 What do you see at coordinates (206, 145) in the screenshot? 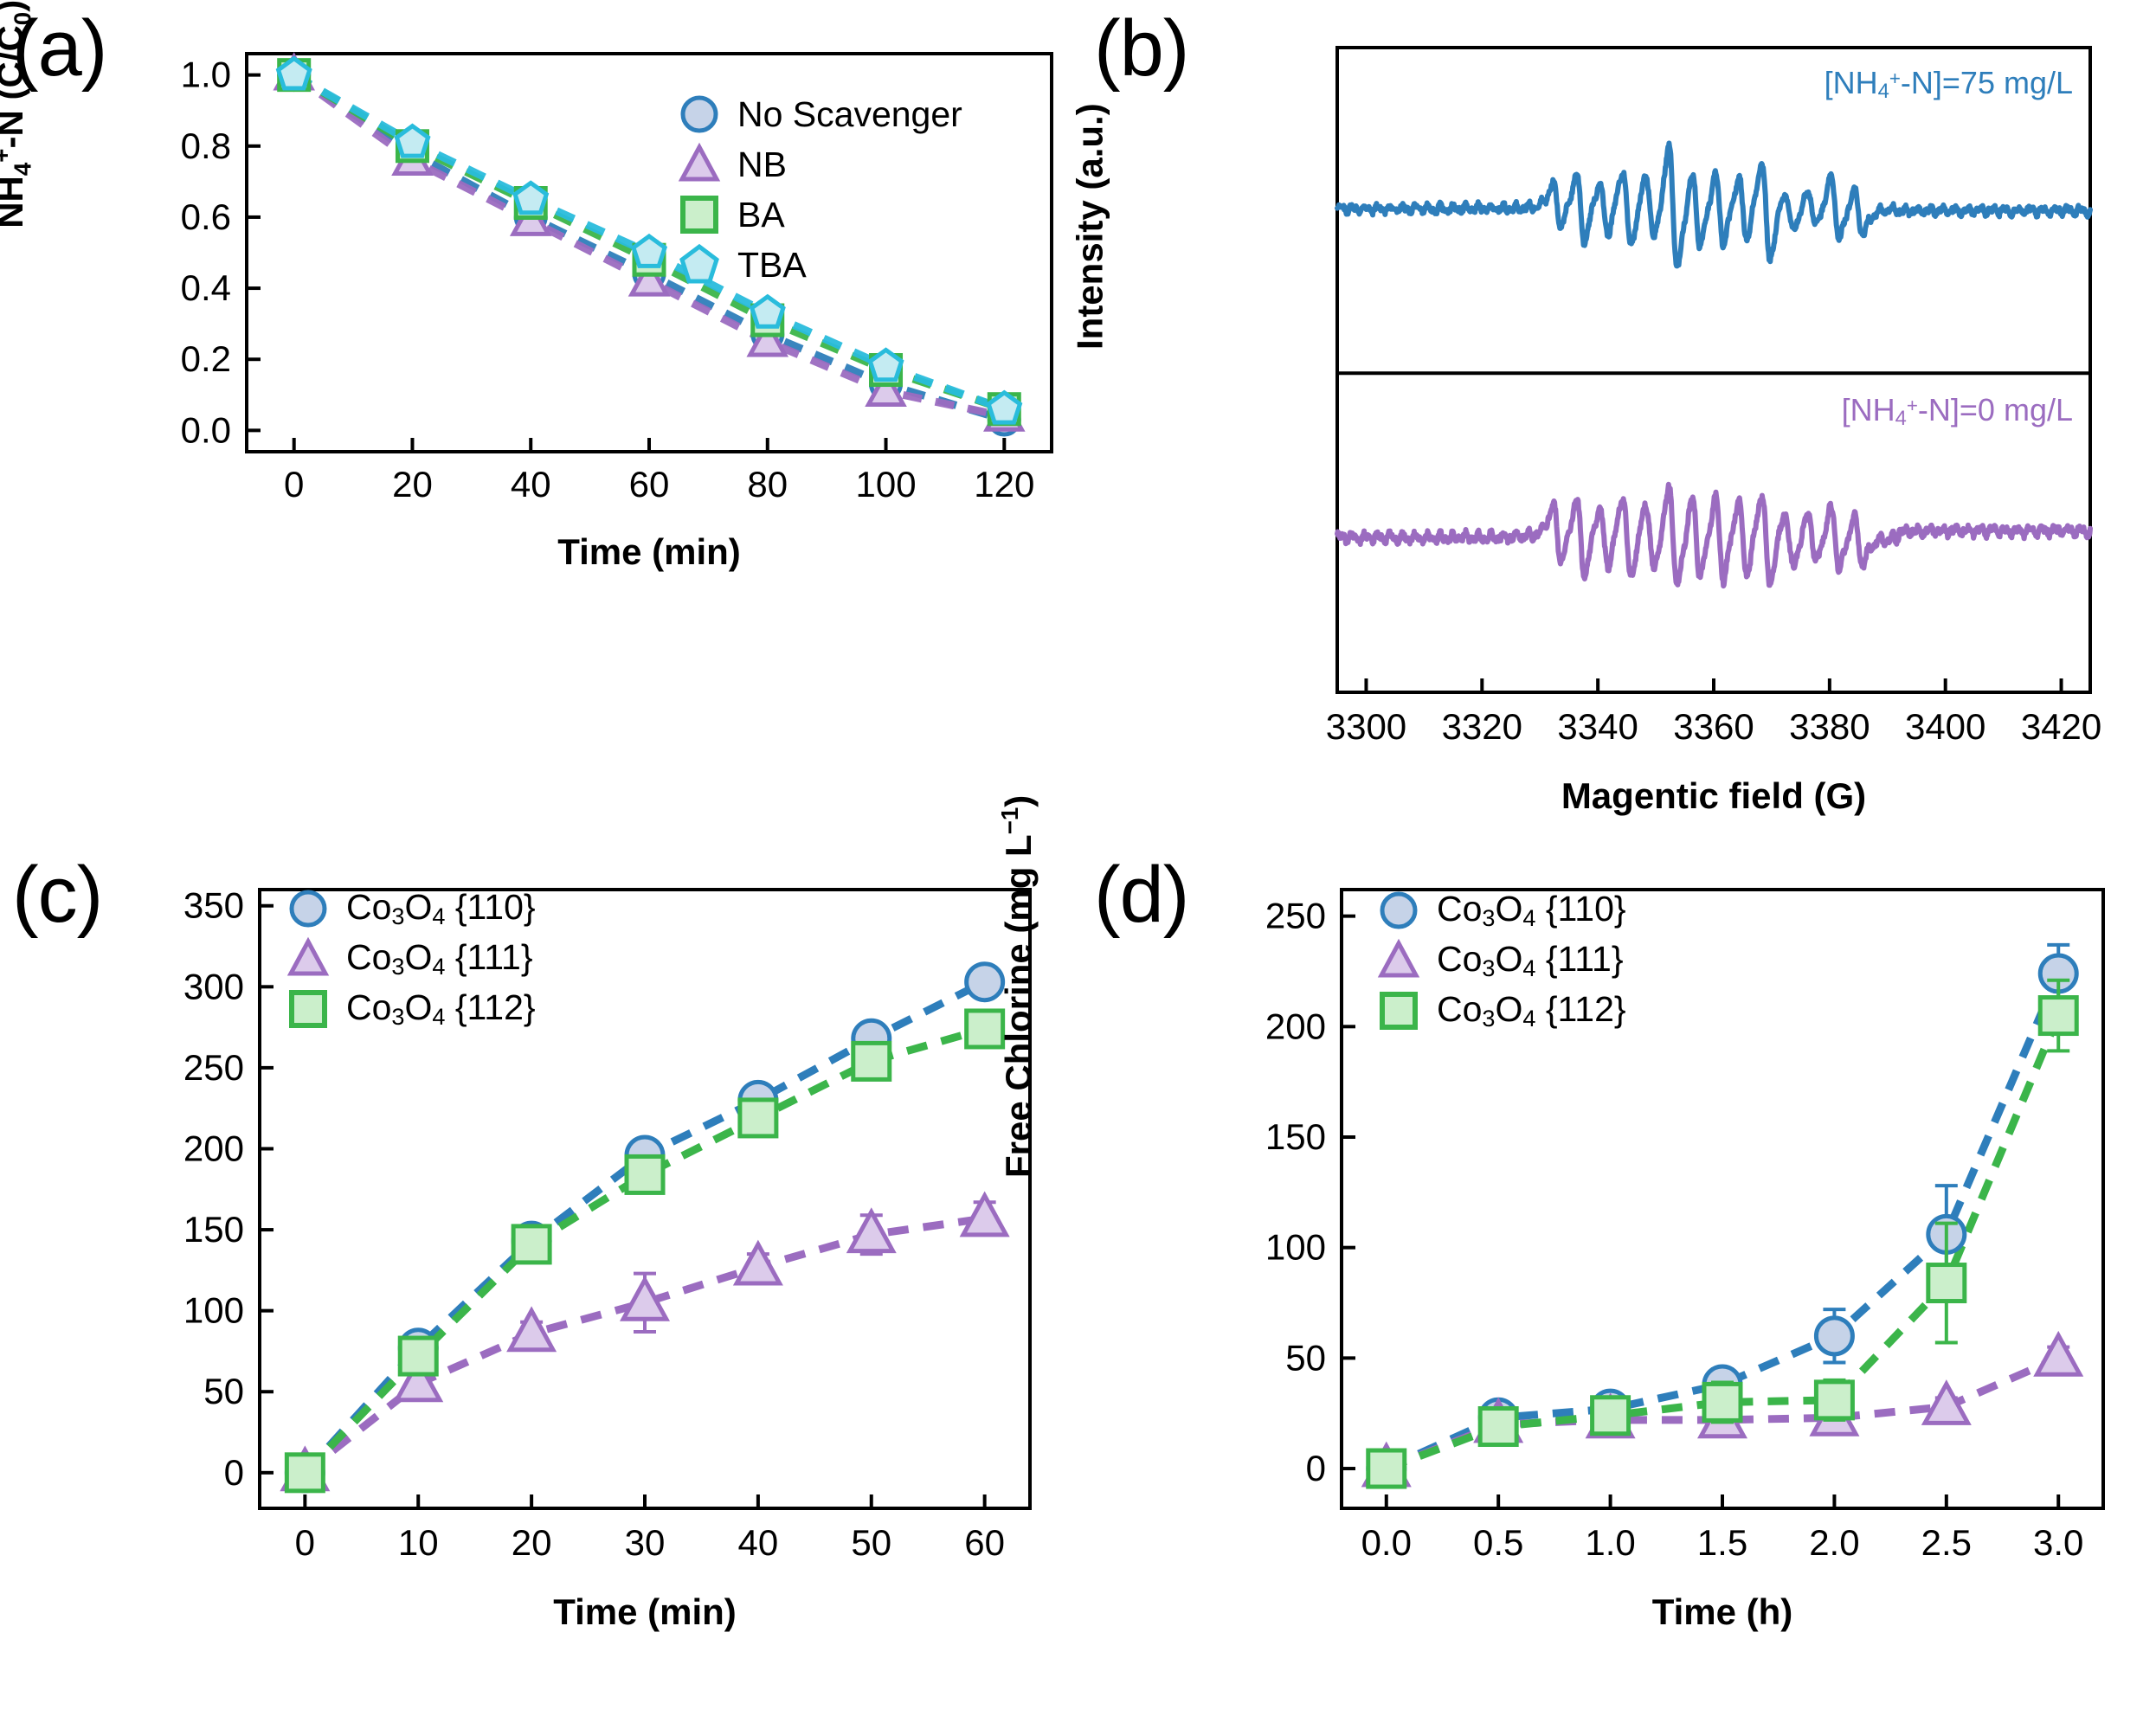
I see `svg-text: 0.8` at bounding box center [206, 145].